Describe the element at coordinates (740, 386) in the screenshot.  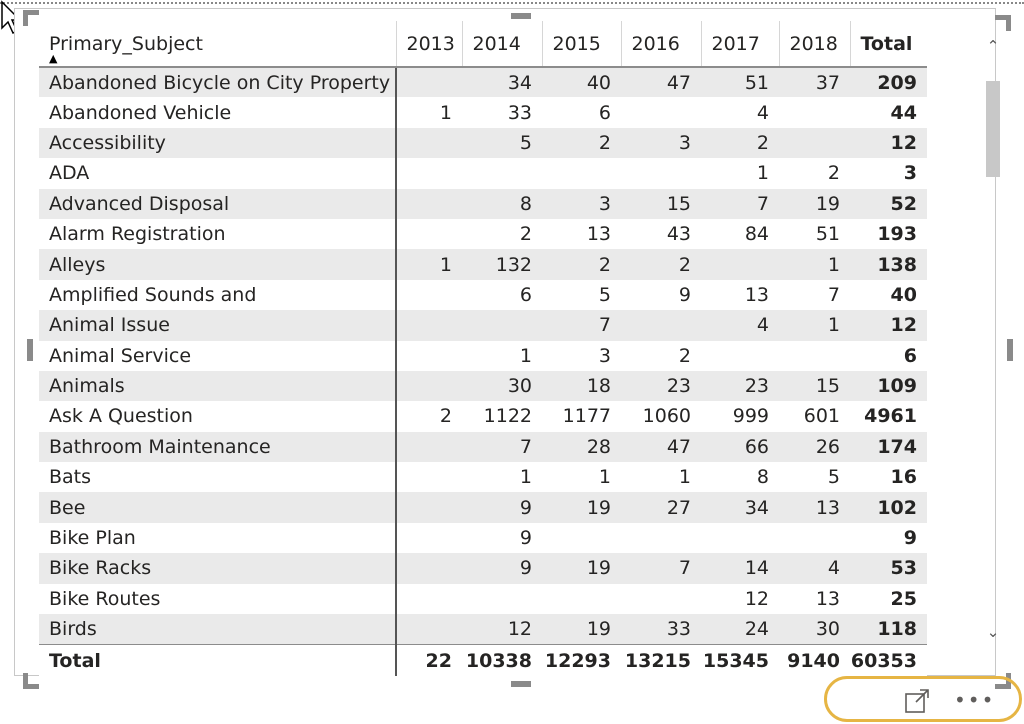
I see `value-cell: 23` at that location.